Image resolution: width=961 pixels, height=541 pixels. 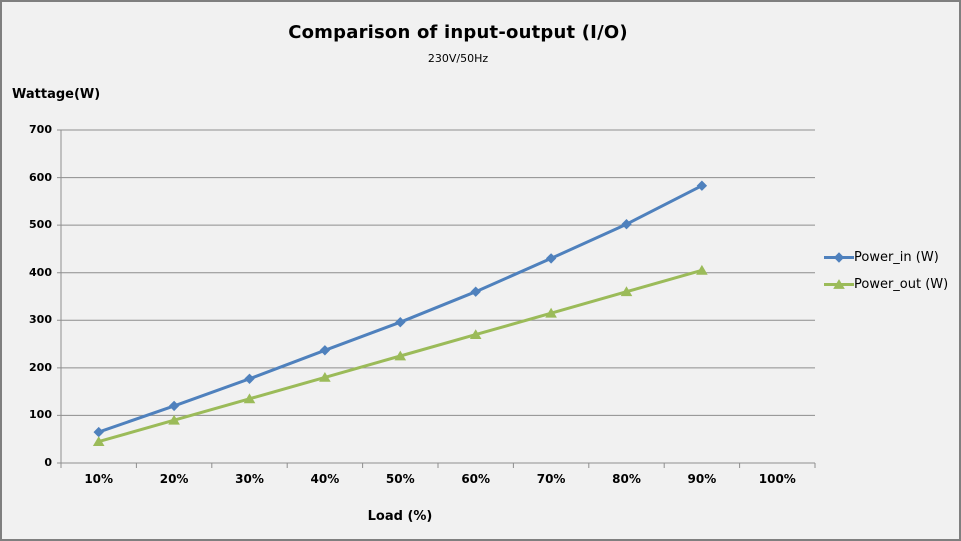 I want to click on legend-label: Power_out (W), so click(x=901, y=284).